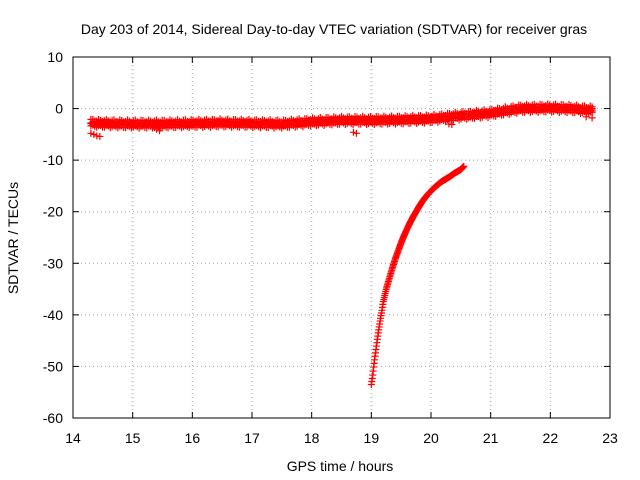  I want to click on x-tick-labels: 14 15 16 17 18 19 20 21 22 23, so click(341, 438).